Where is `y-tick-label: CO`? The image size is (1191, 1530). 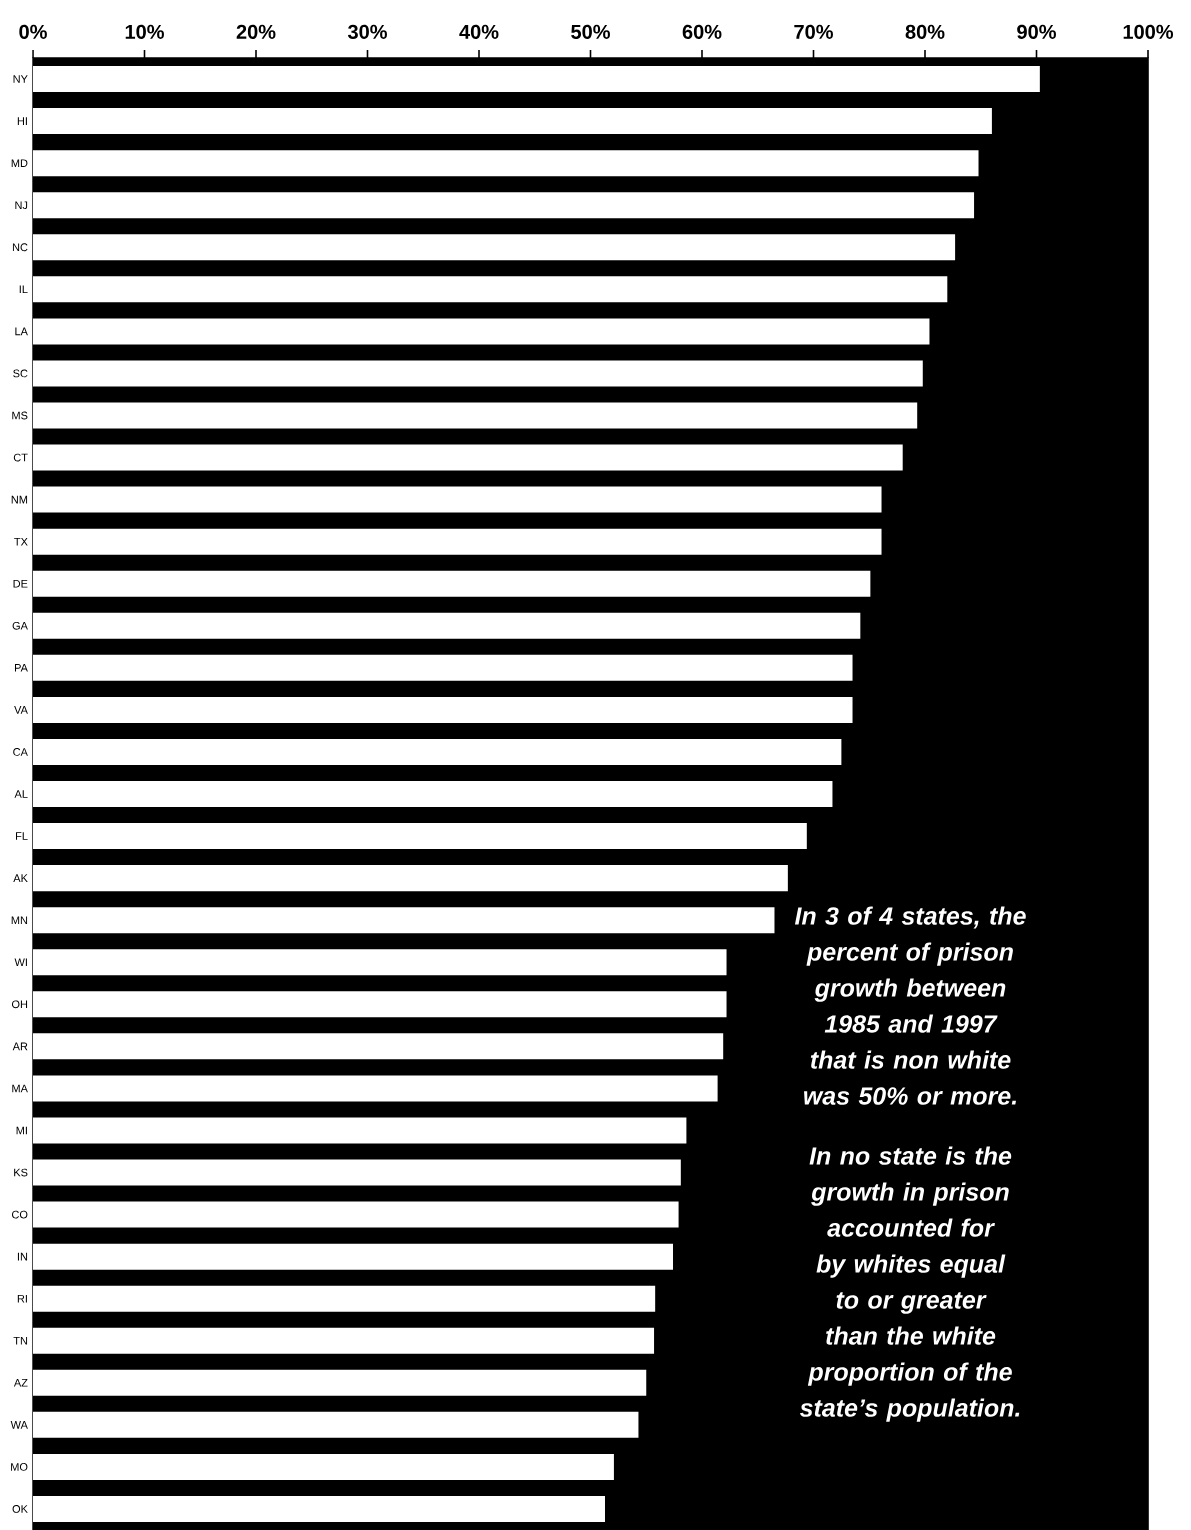 y-tick-label: CO is located at coordinates (20, 1214).